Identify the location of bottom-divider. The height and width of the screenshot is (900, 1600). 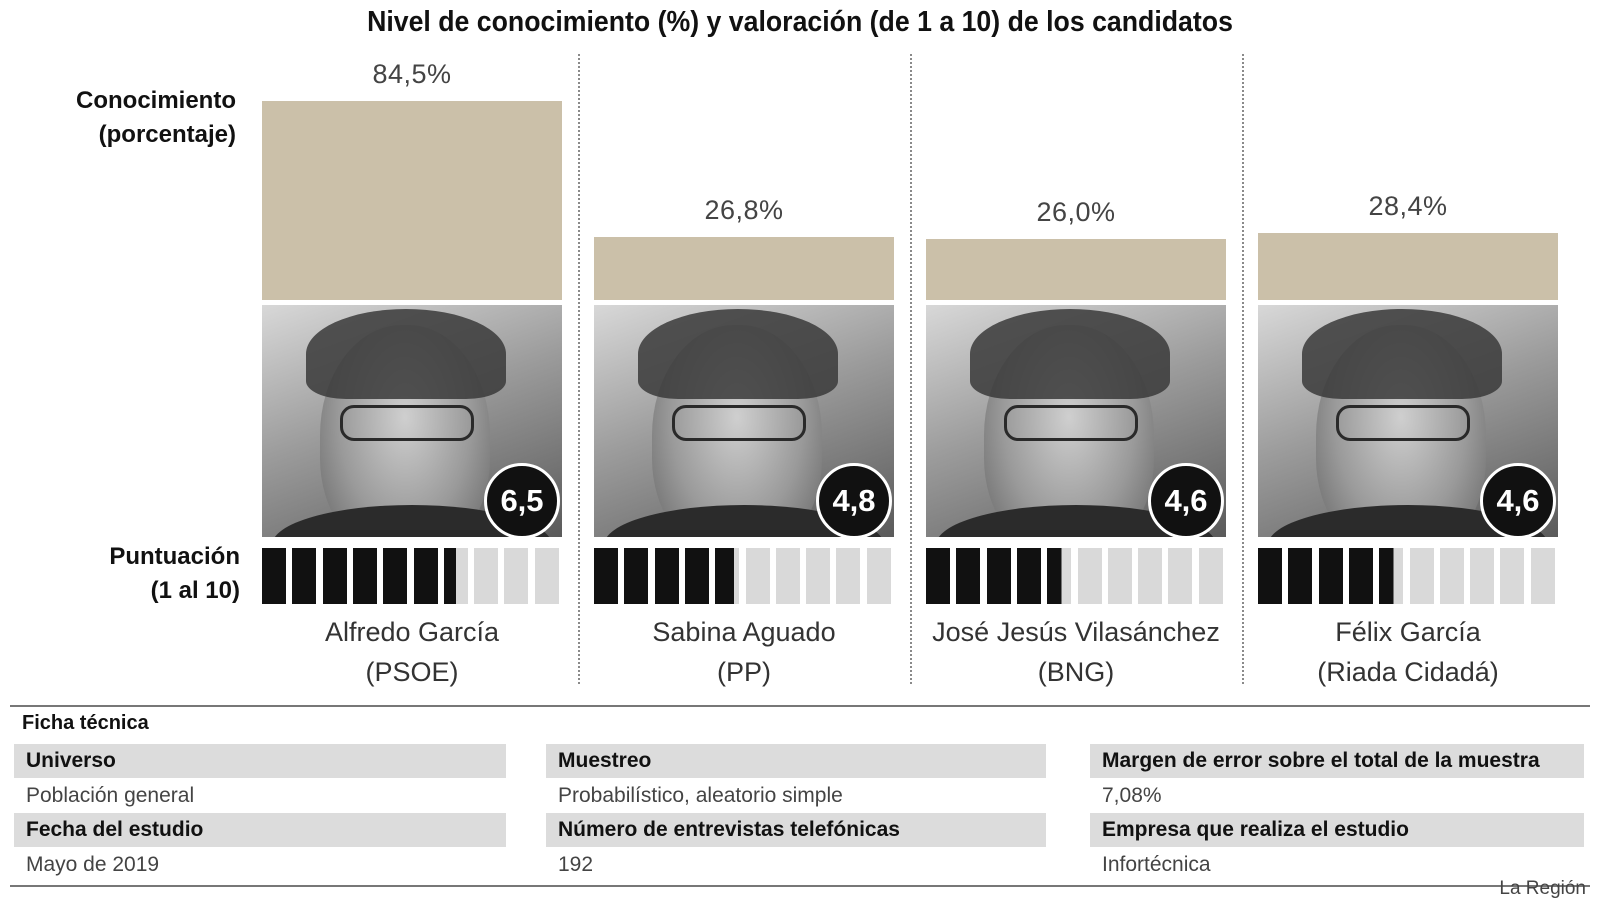
(800, 886).